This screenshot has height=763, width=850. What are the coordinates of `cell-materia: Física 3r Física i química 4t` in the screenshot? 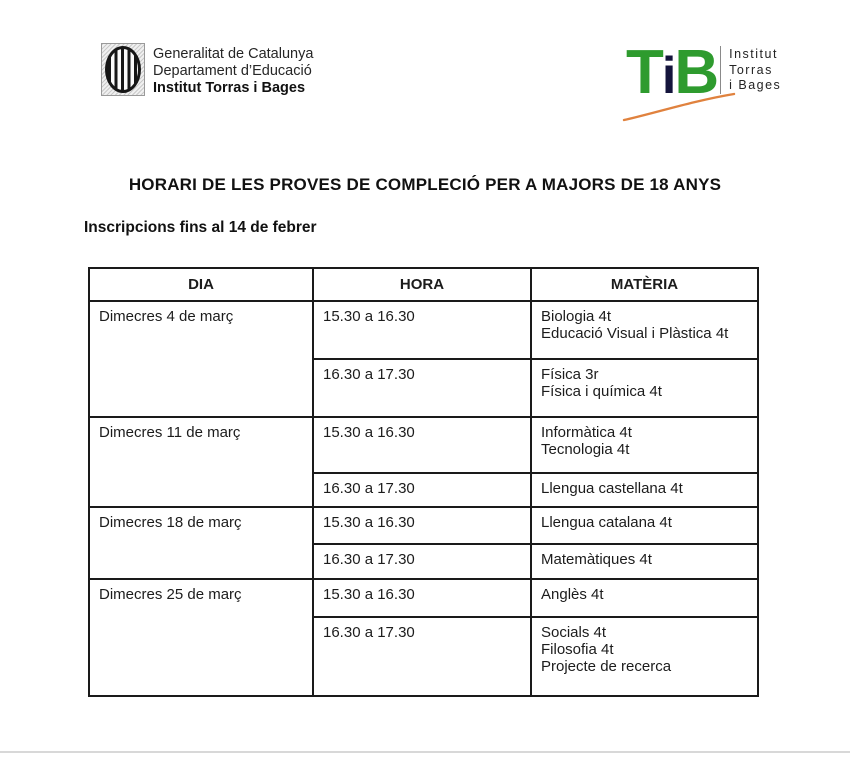 It's located at (644, 388).